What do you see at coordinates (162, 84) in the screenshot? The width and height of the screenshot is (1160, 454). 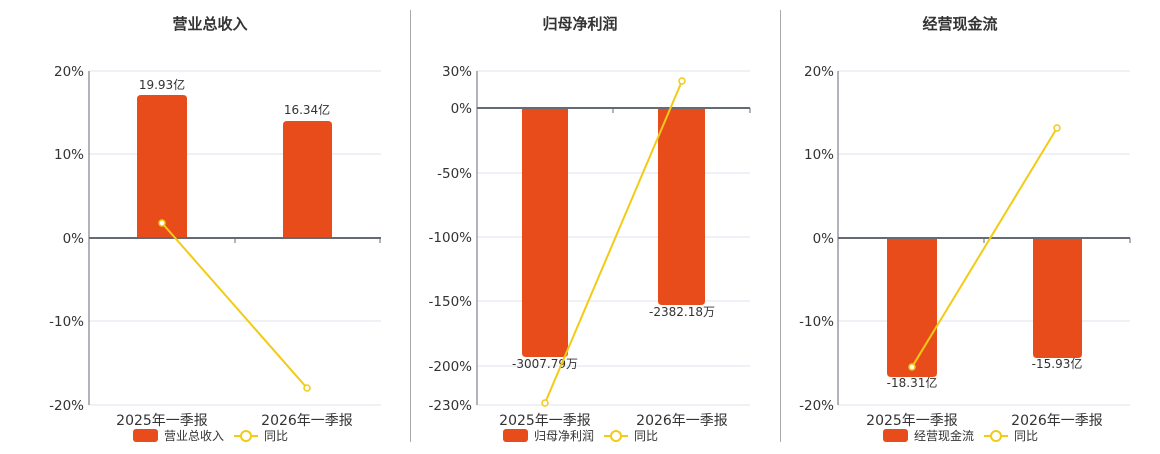 I see `bar-value-label: 19.93亿` at bounding box center [162, 84].